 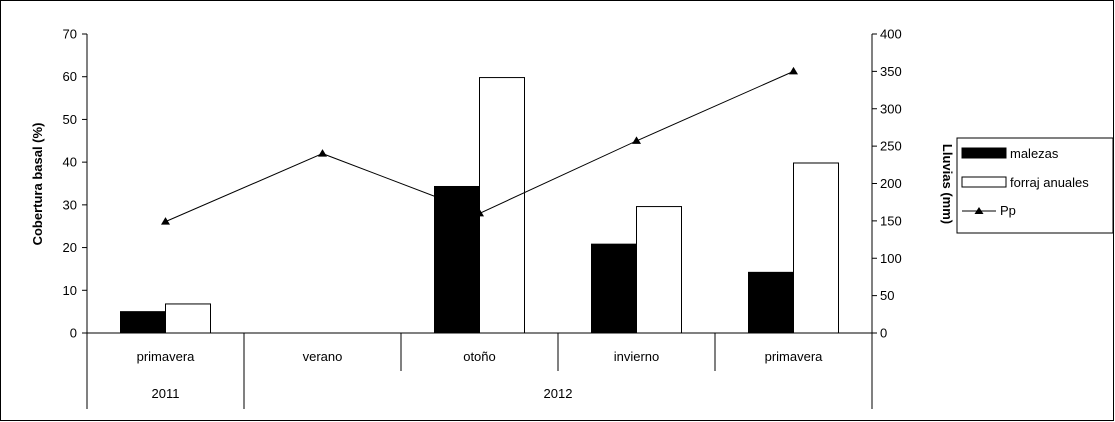 I want to click on y-tick-label: 10, so click(x=70, y=290).